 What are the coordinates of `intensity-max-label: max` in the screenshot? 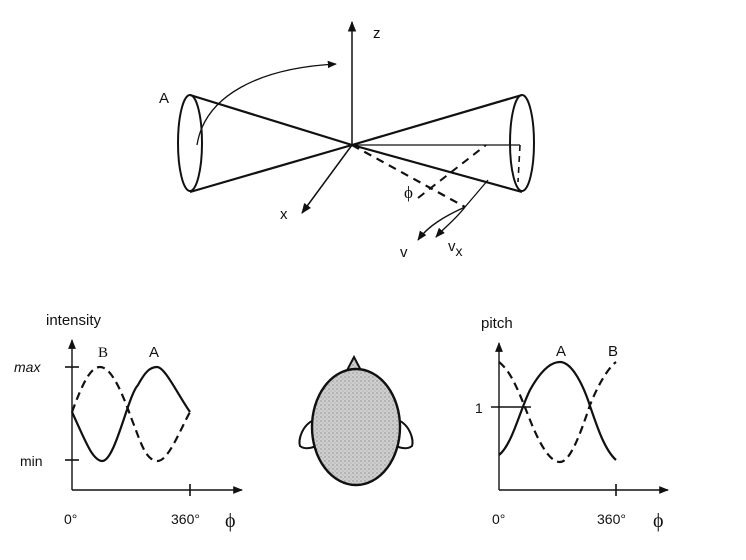 It's located at (27, 367).